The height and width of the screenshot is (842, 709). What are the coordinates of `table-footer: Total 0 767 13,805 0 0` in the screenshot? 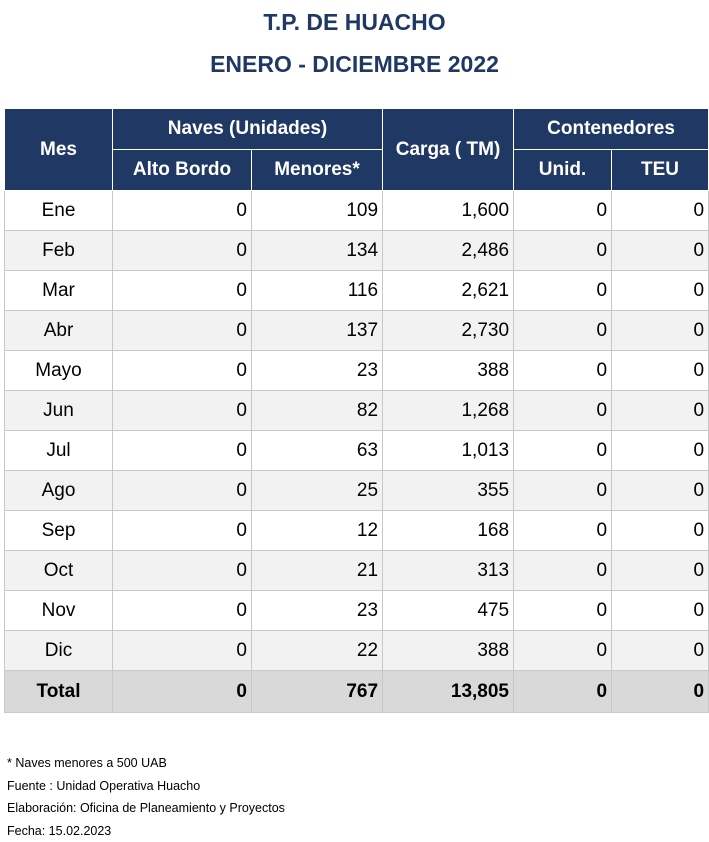 It's located at (356, 691).